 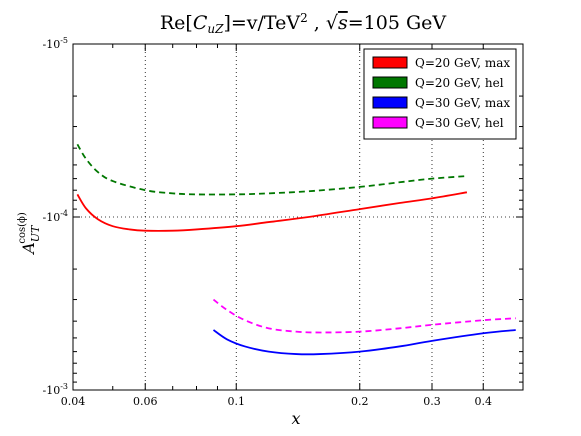 I want to click on x-tick-label: 0.06, so click(x=145, y=401).